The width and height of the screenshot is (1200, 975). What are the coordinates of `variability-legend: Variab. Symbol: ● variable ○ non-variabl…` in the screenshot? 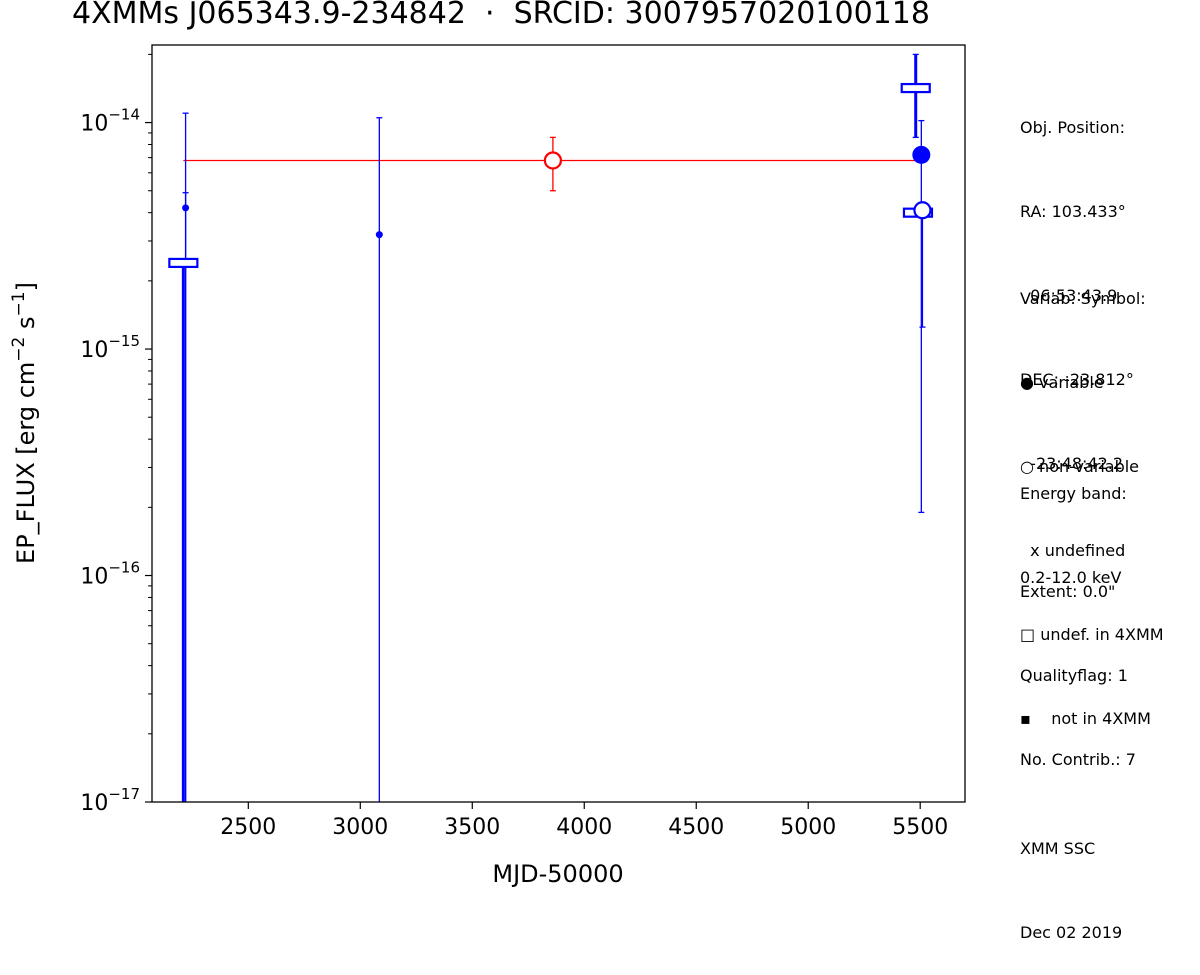 It's located at (1092, 495).